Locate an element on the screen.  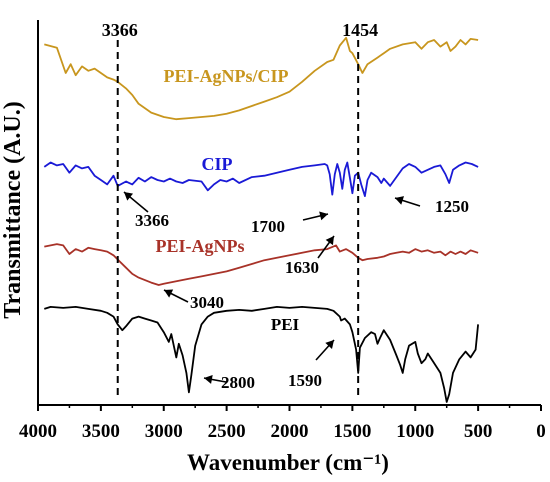
series-line-pei-agnps-cip is located at coordinates (261, 78).